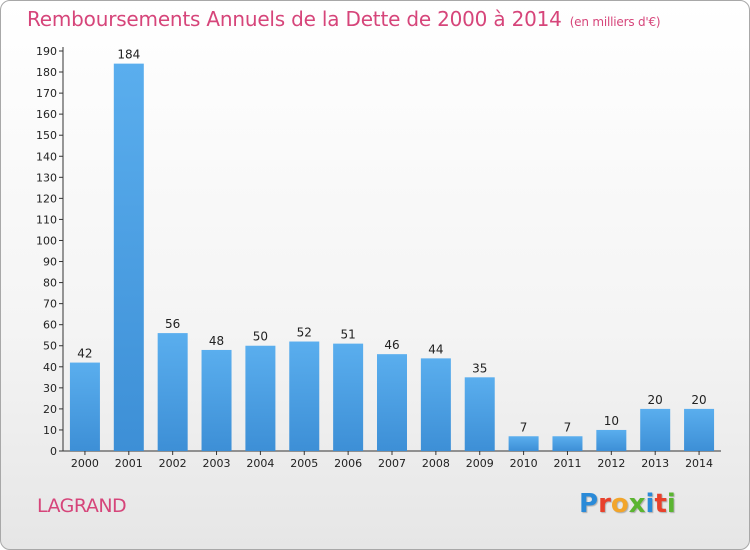 Image resolution: width=750 pixels, height=550 pixels. I want to click on logo-letter: r, so click(604, 504).